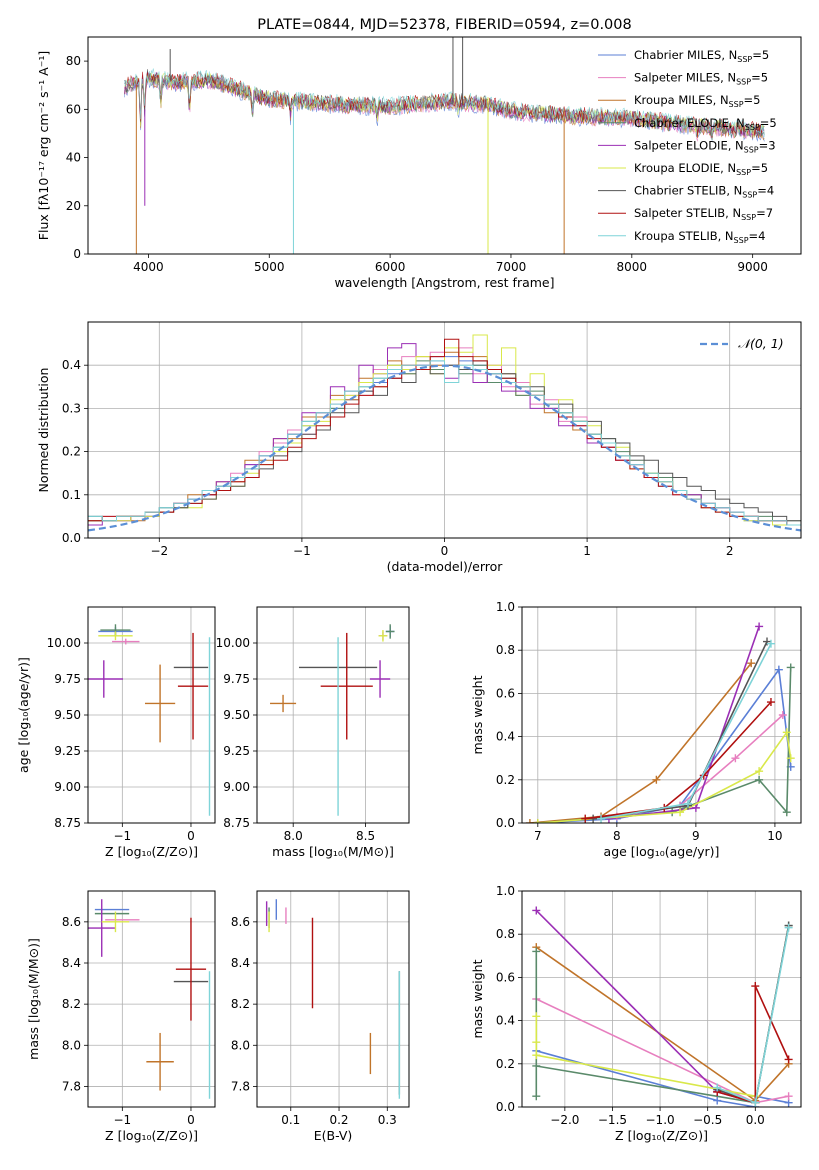  Describe the element at coordinates (71, 963) in the screenshot. I see `y-tick-label: 8.4` at that location.